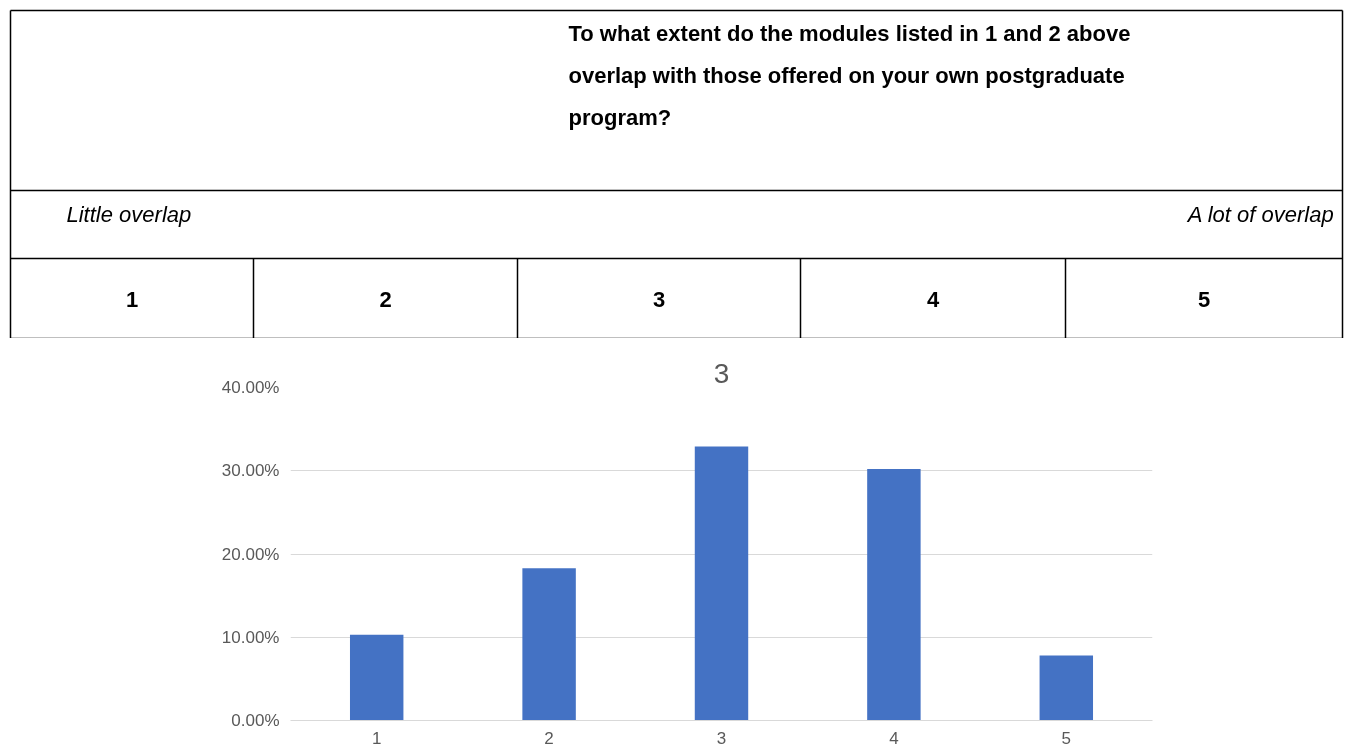 The width and height of the screenshot is (1352, 756). What do you see at coordinates (549, 738) in the screenshot?
I see `x-tick-label: 2` at bounding box center [549, 738].